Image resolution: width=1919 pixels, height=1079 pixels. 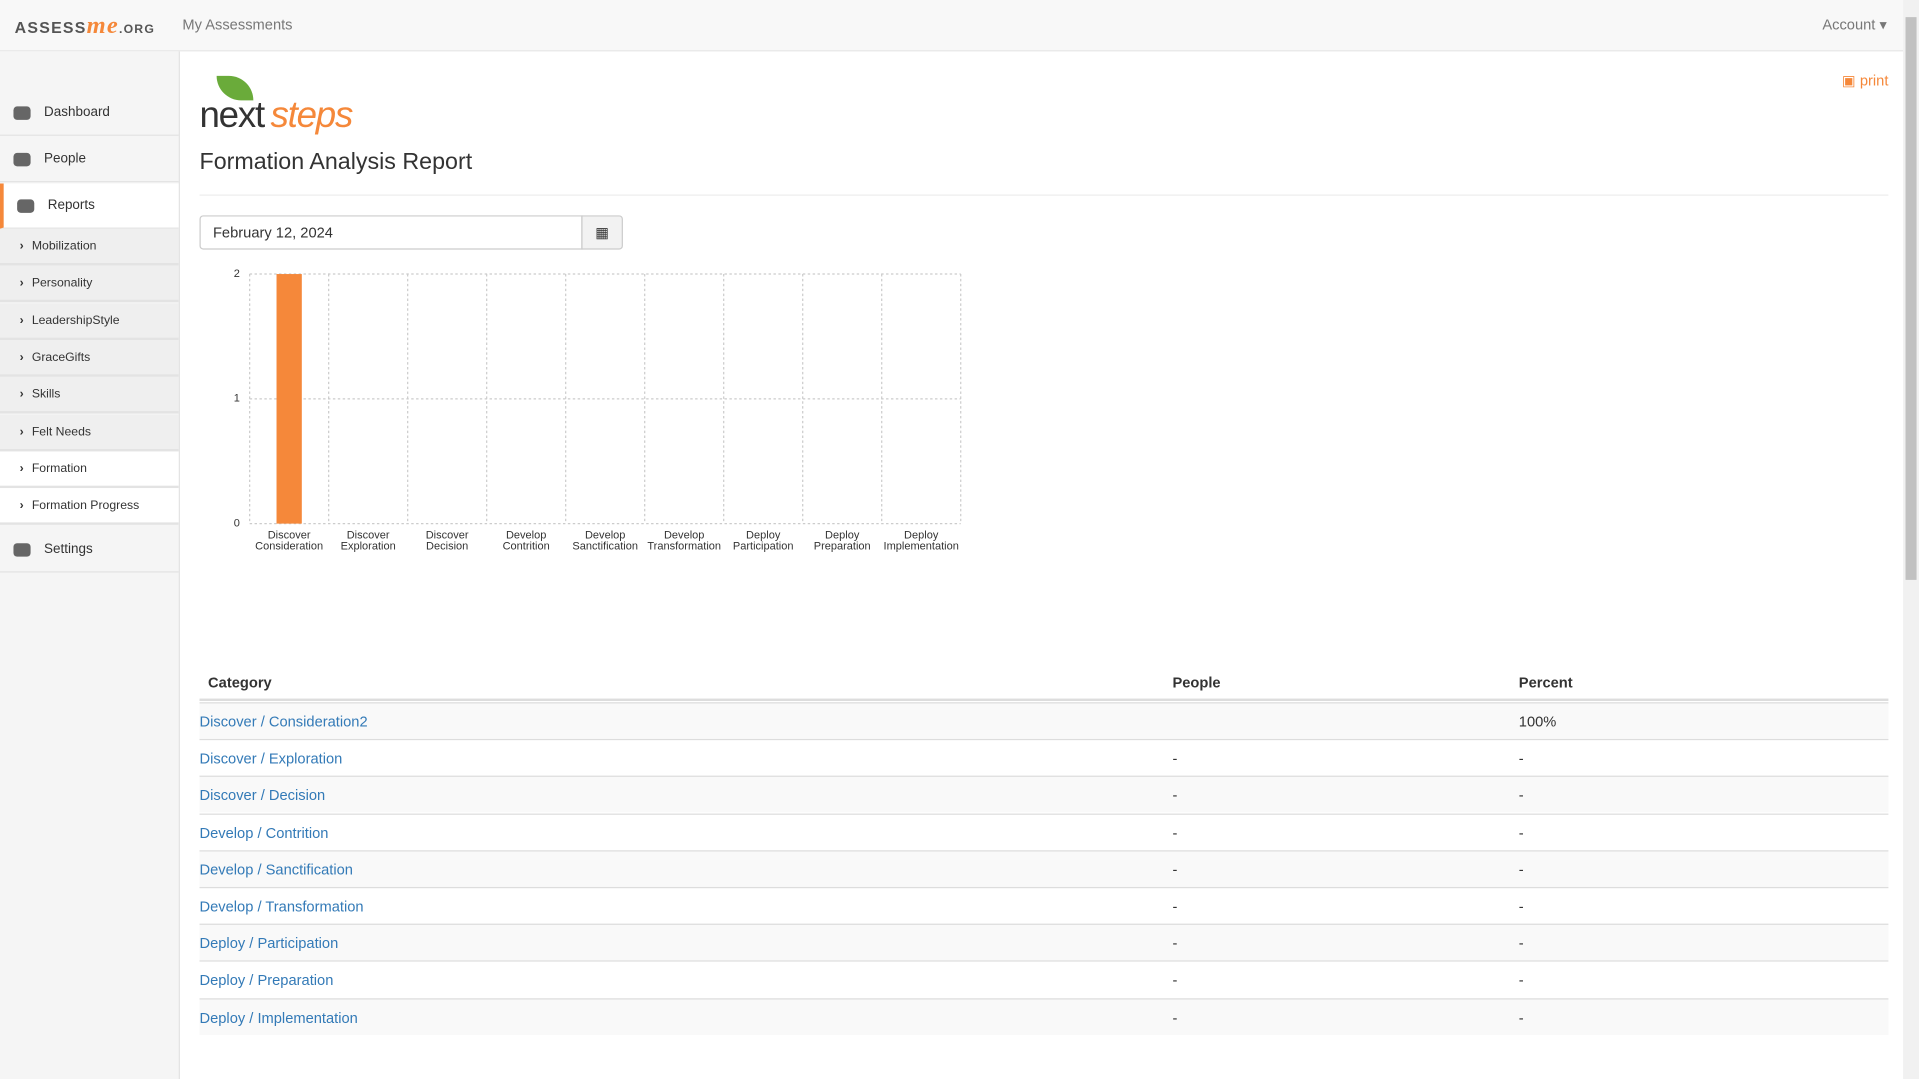 I want to click on table-row: Discover / Consideration2 100%, so click(x=1044, y=720).